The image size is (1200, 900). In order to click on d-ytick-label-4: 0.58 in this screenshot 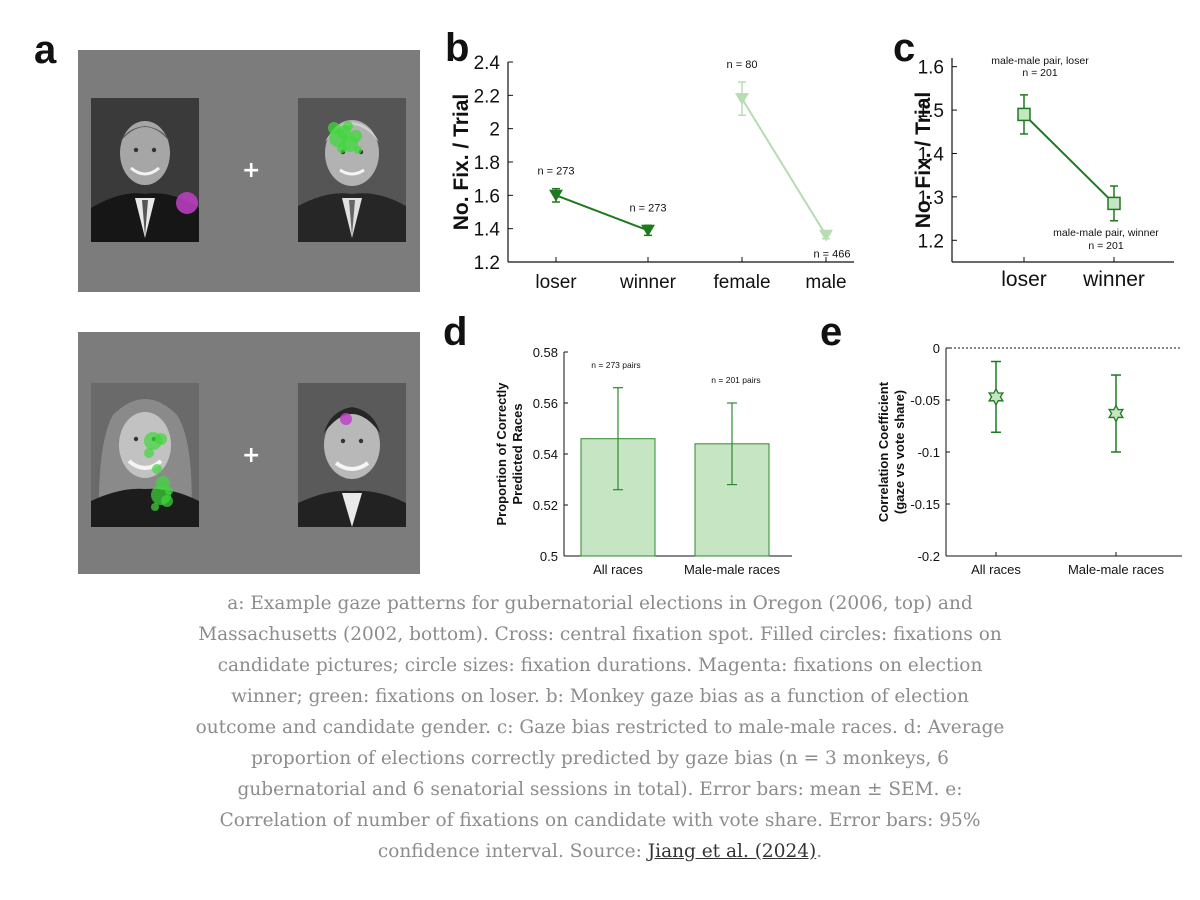, I will do `click(545, 352)`.